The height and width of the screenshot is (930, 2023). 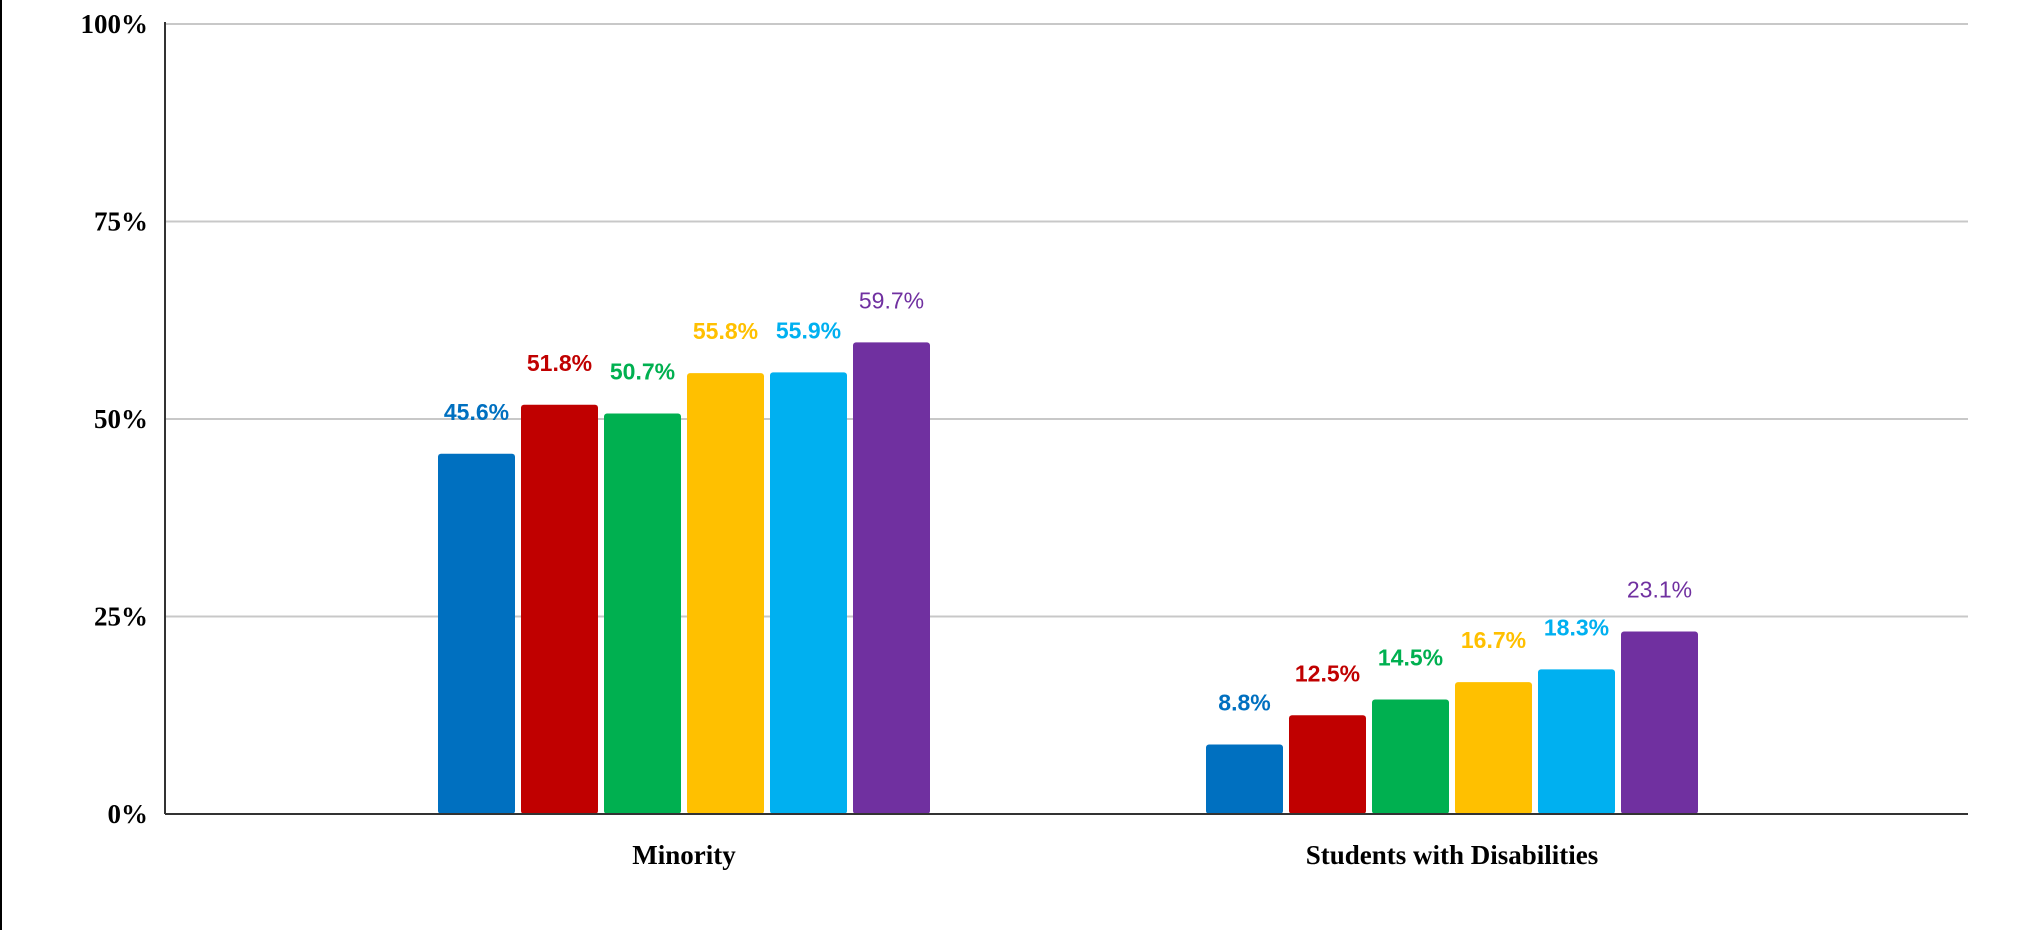 I want to click on y-tick-label: 25%, so click(x=121, y=617).